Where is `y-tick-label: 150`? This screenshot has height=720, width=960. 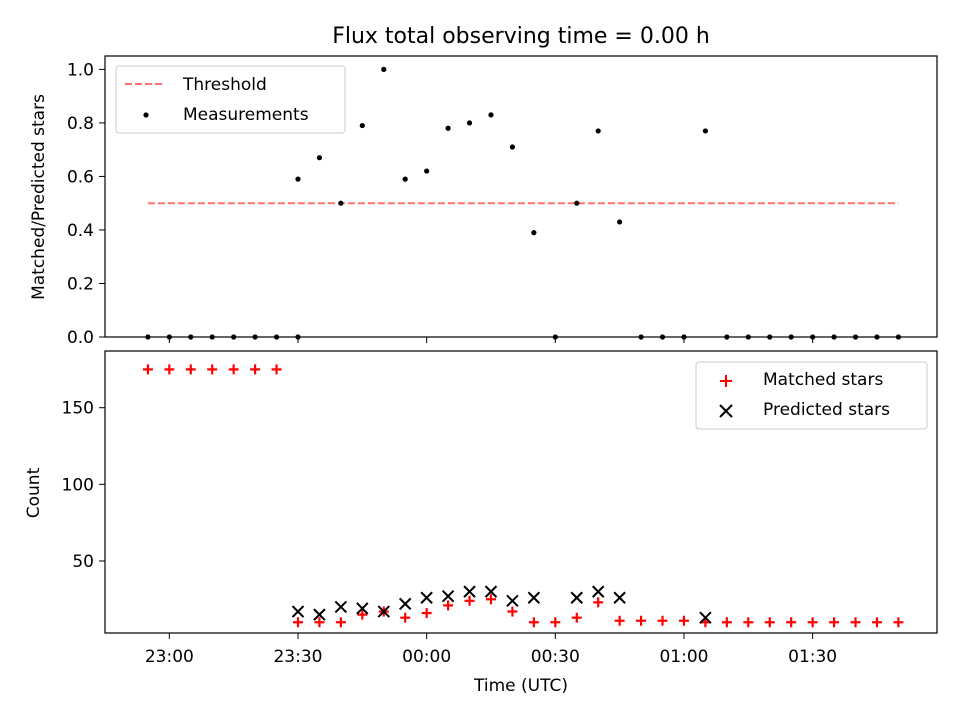
y-tick-label: 150 is located at coordinates (78, 409).